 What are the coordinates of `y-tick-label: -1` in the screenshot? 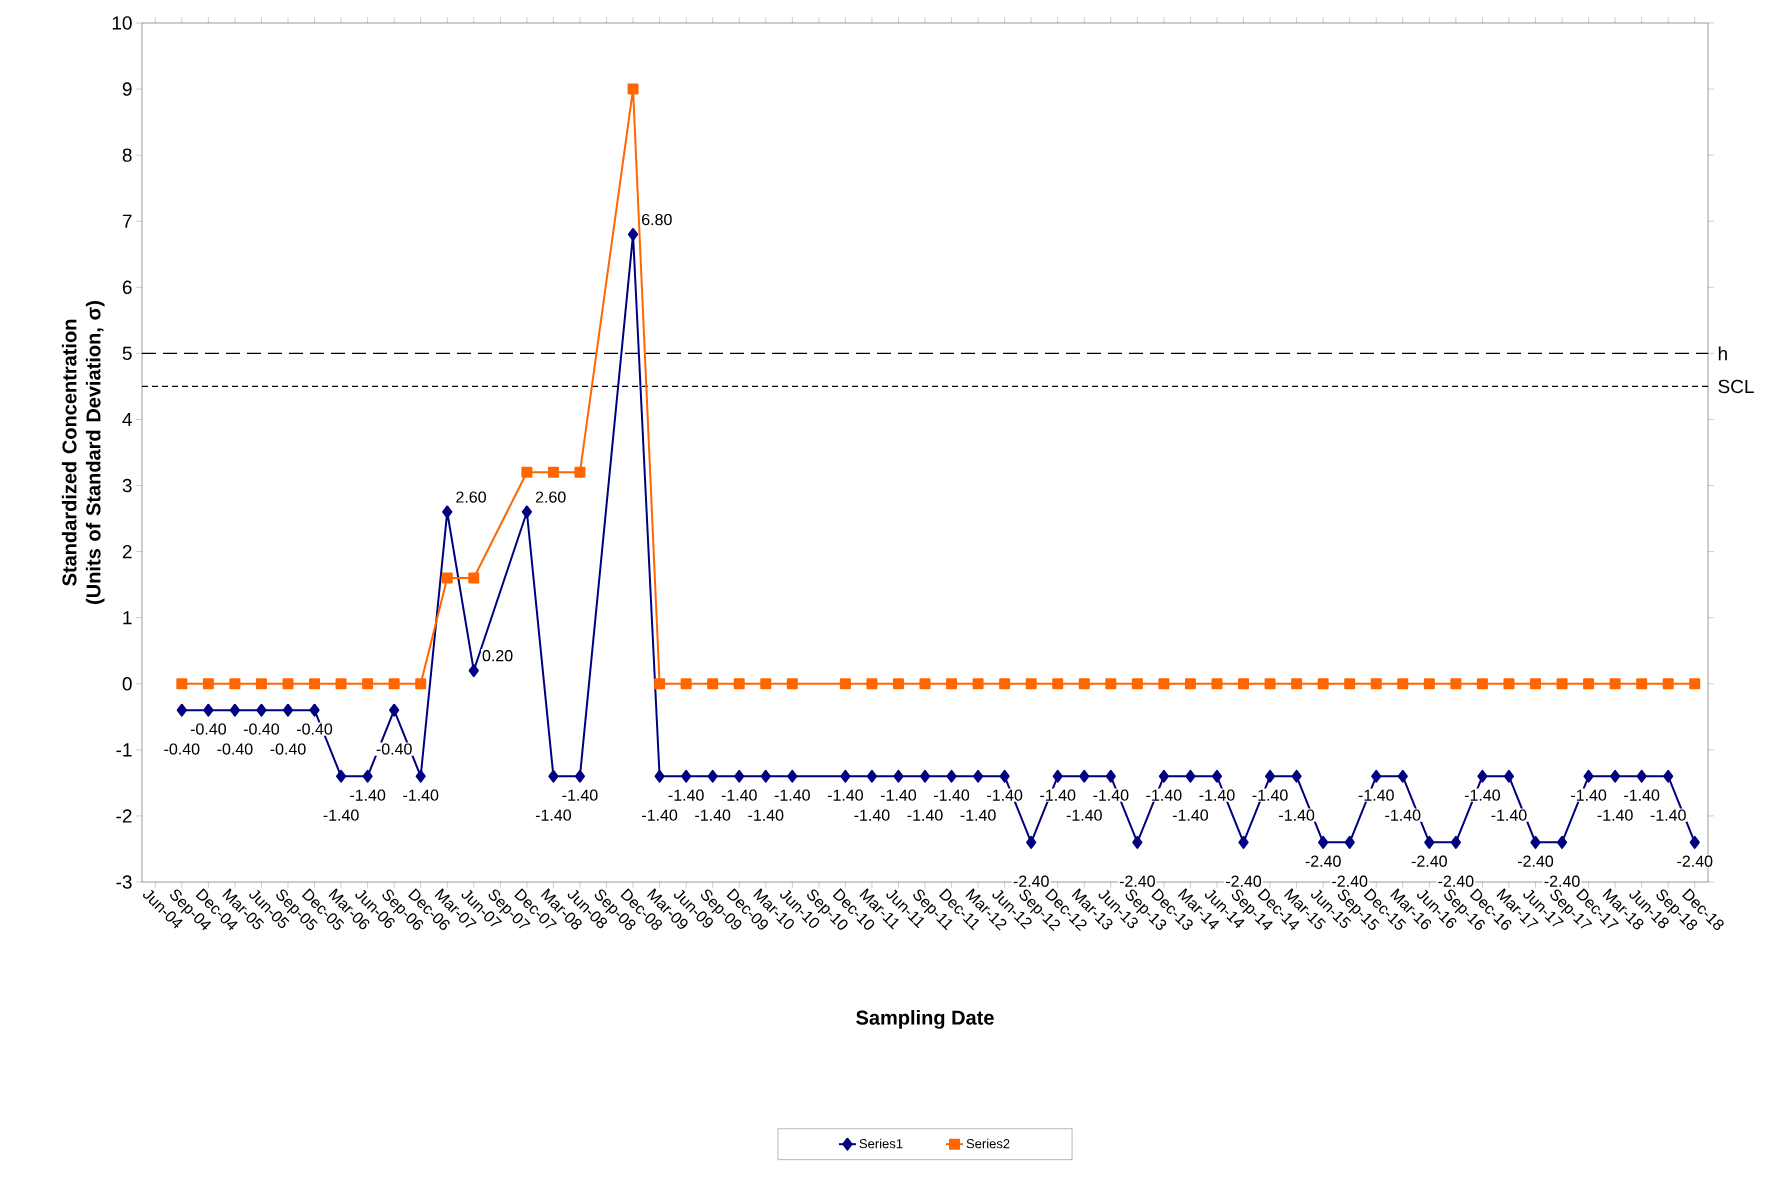 It's located at (124, 750).